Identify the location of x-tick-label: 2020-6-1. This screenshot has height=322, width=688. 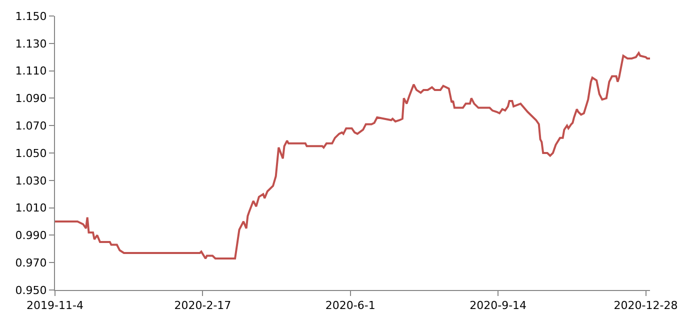
(350, 305).